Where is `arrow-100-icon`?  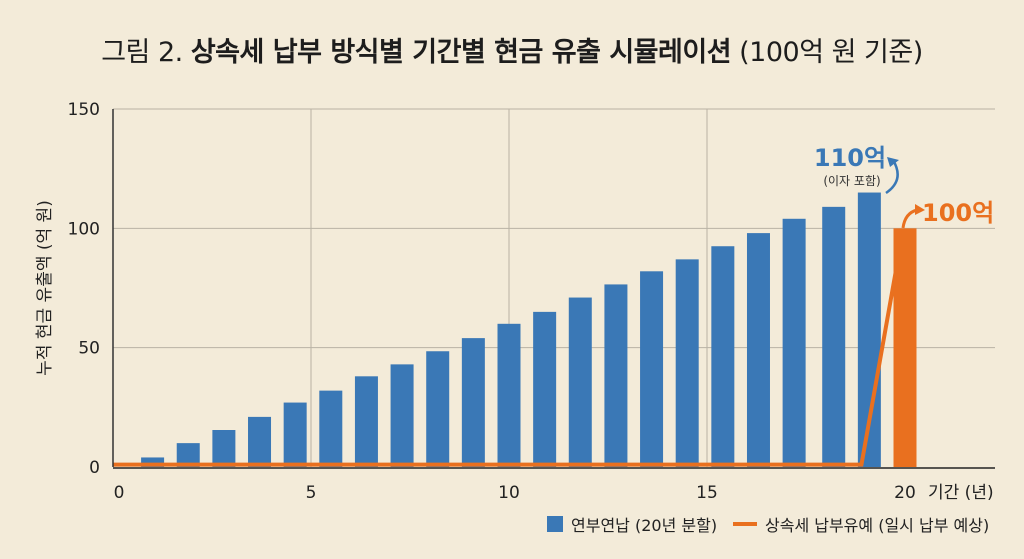 arrow-100-icon is located at coordinates (909, 218).